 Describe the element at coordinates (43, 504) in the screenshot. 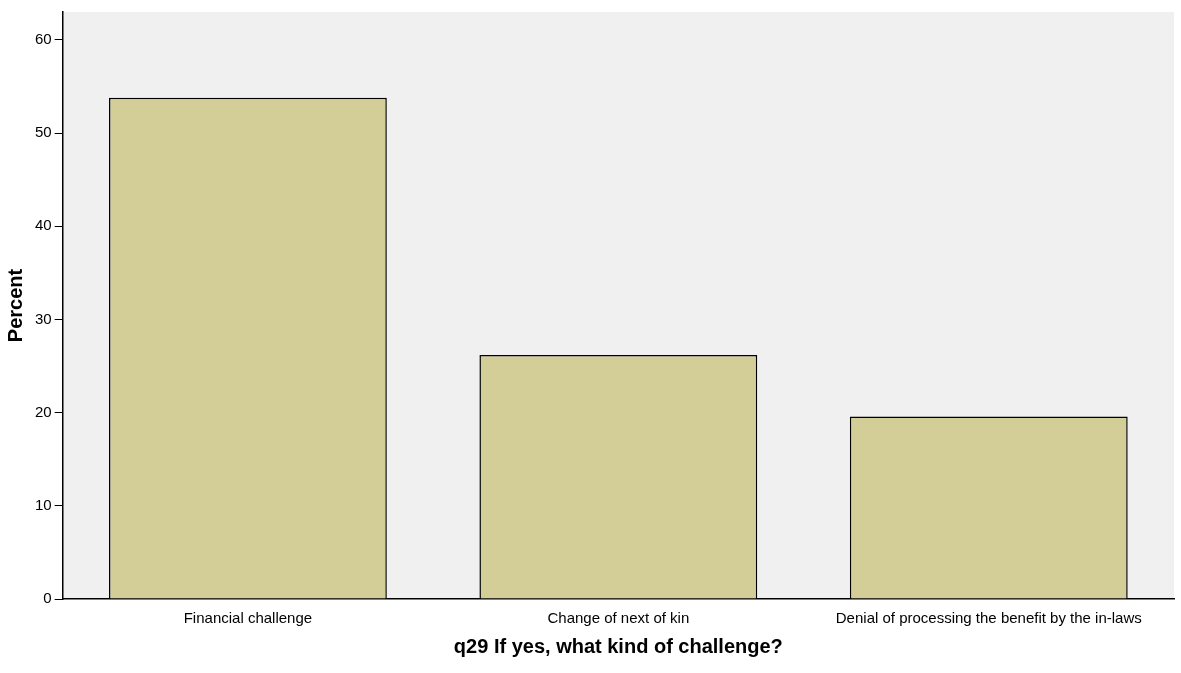

I see `y-tick-label: 10` at that location.